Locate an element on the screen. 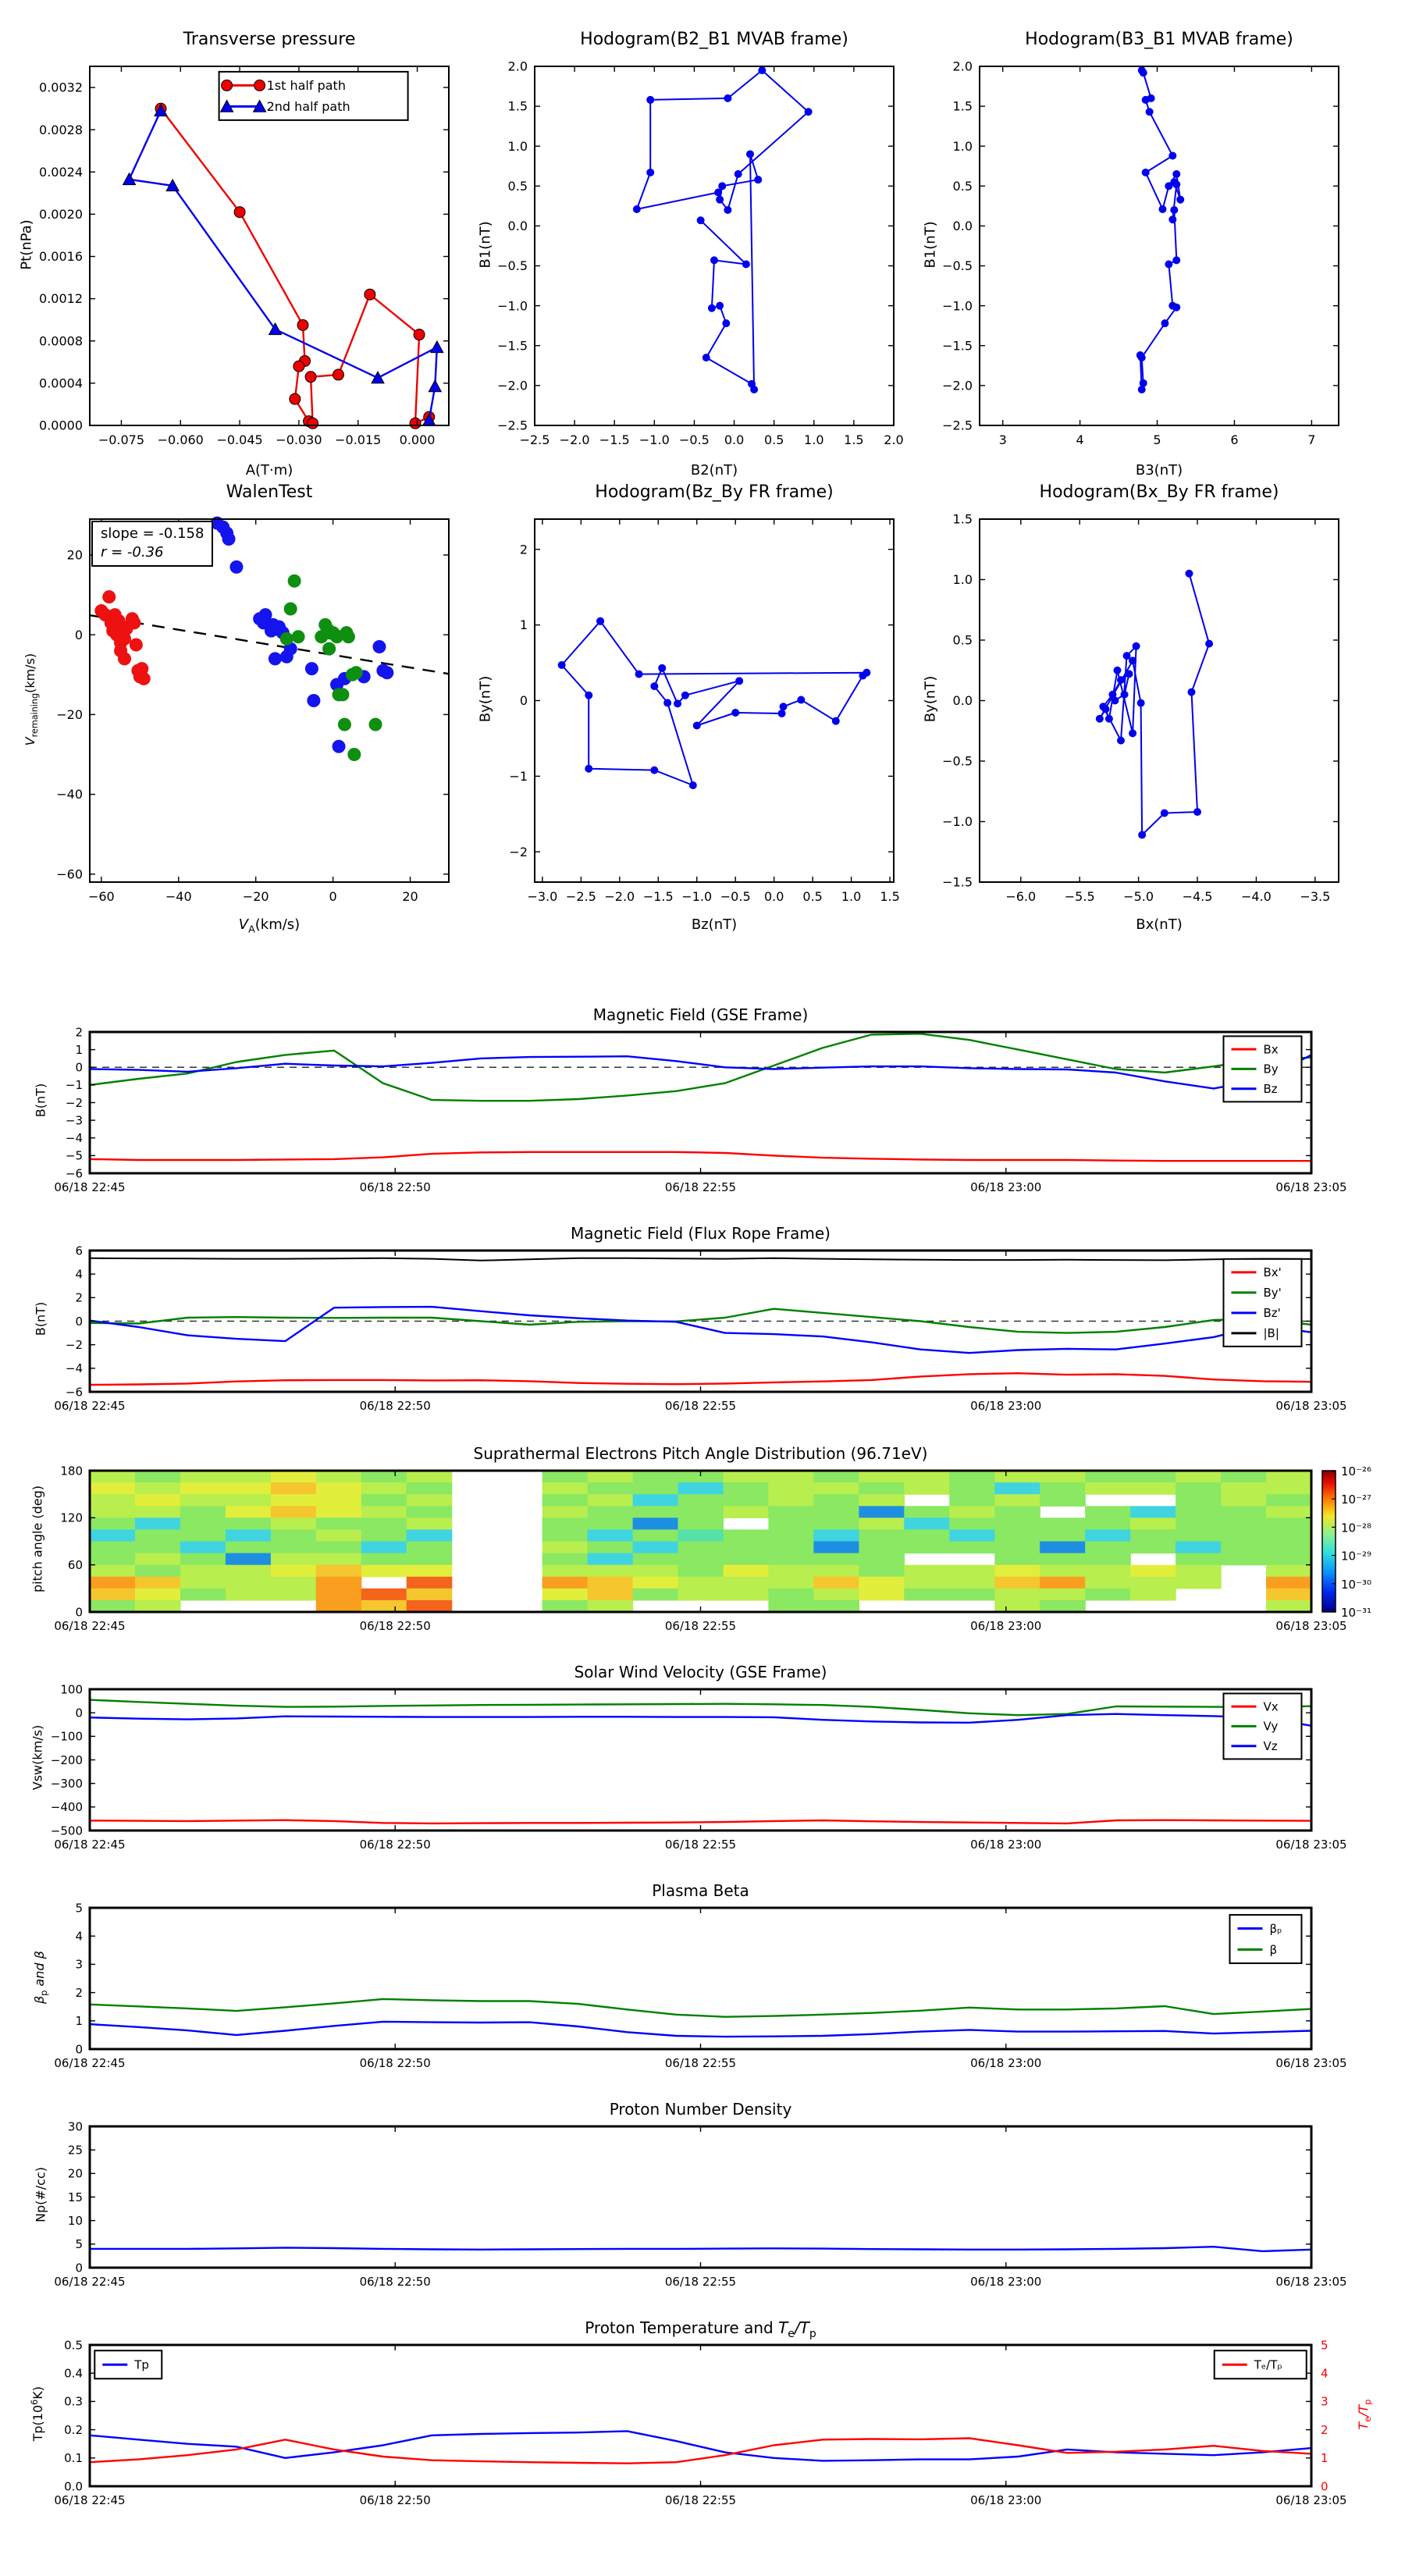 This screenshot has height=2576, width=1405. legend-label: Bz is located at coordinates (1270, 1089).